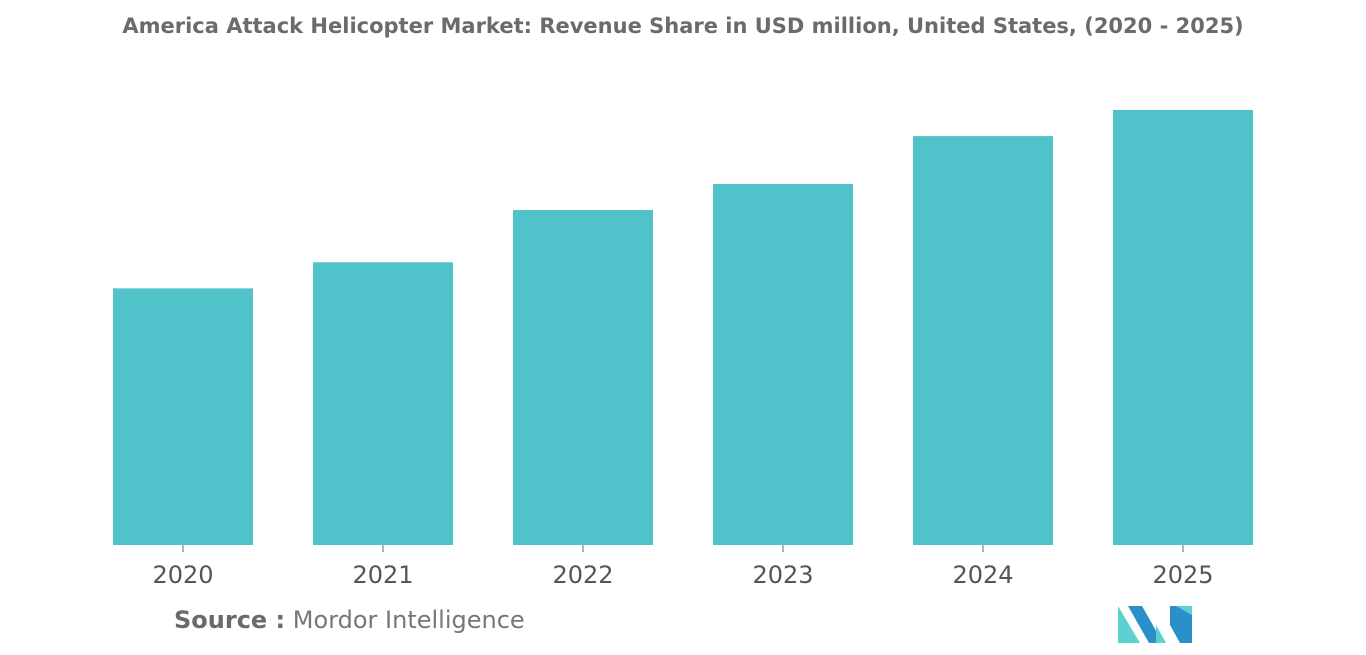  I want to click on x-tick-labels-group: 2020 2021 2022 2023 2024 2025, so click(682, 575).